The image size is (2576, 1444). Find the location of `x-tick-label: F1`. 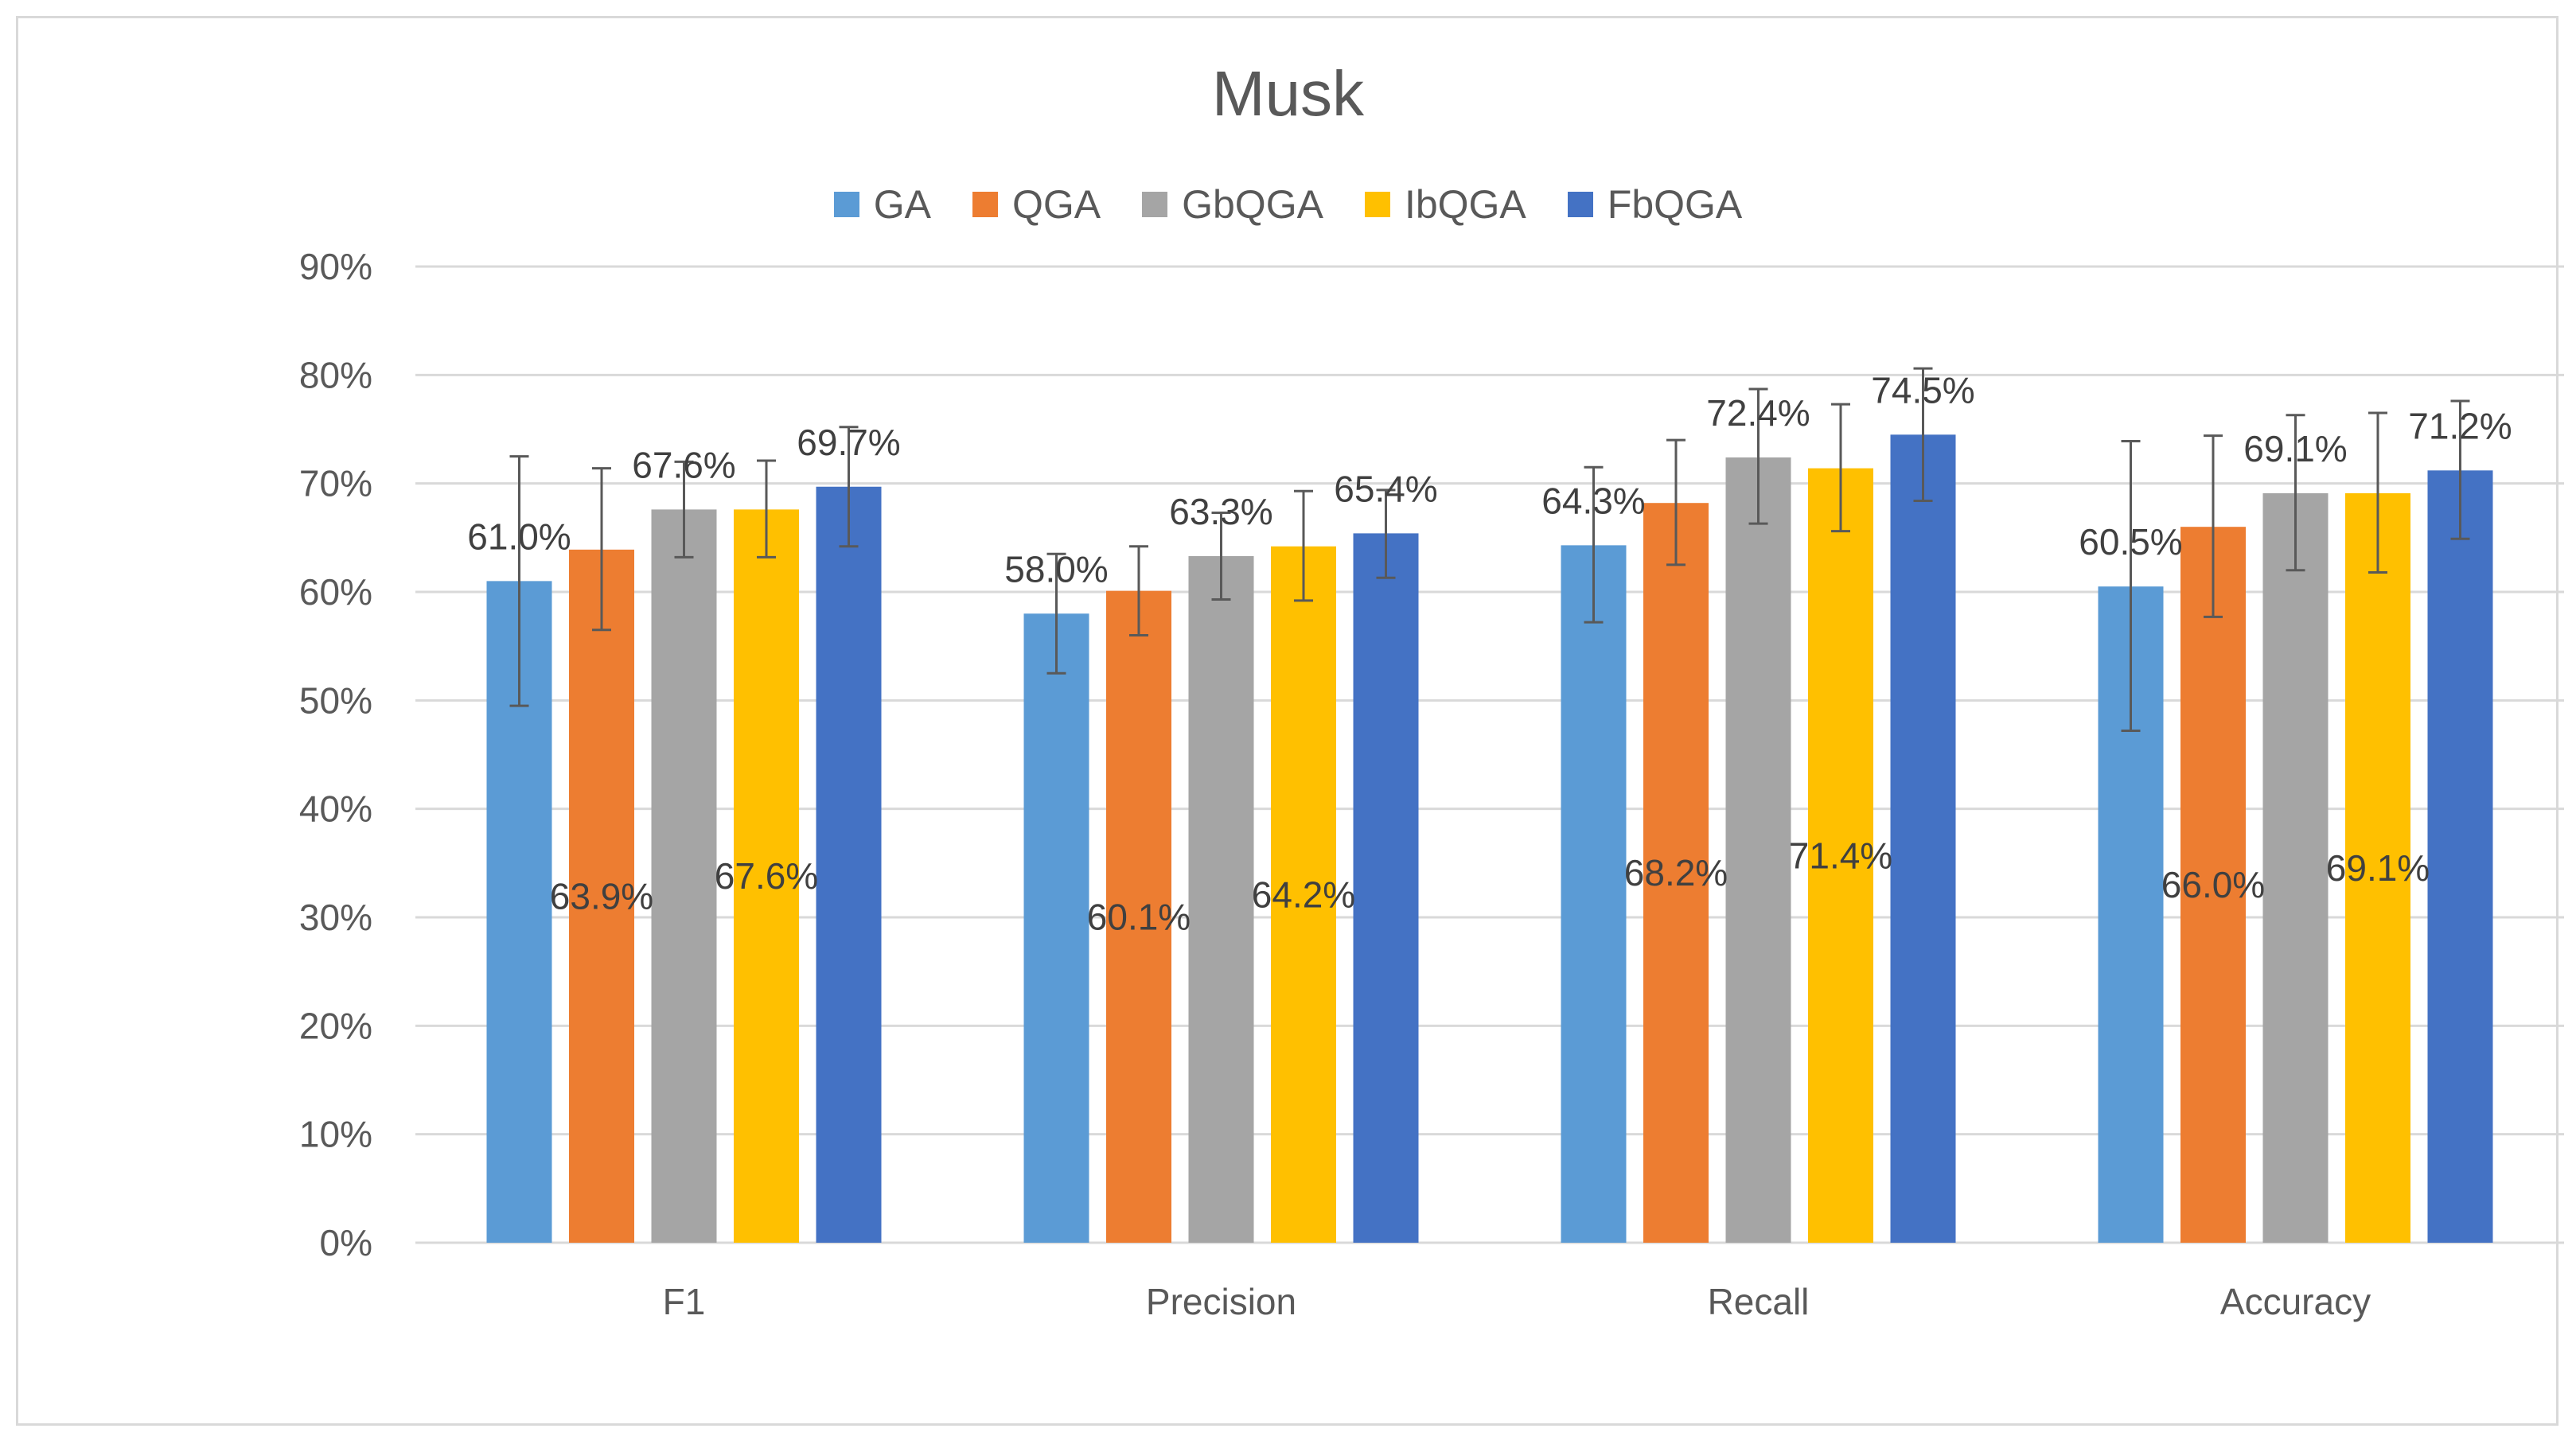

x-tick-label: F1 is located at coordinates (684, 1301).